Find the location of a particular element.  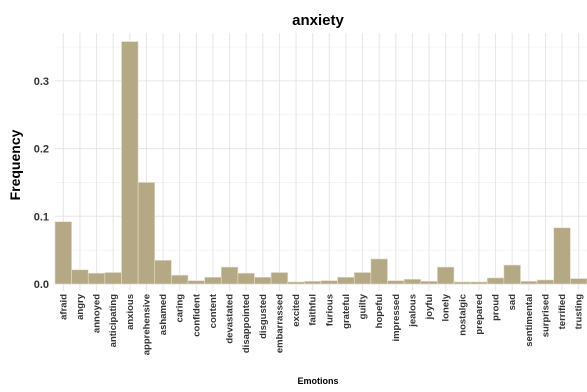

x-tick-label: caring is located at coordinates (180, 308).